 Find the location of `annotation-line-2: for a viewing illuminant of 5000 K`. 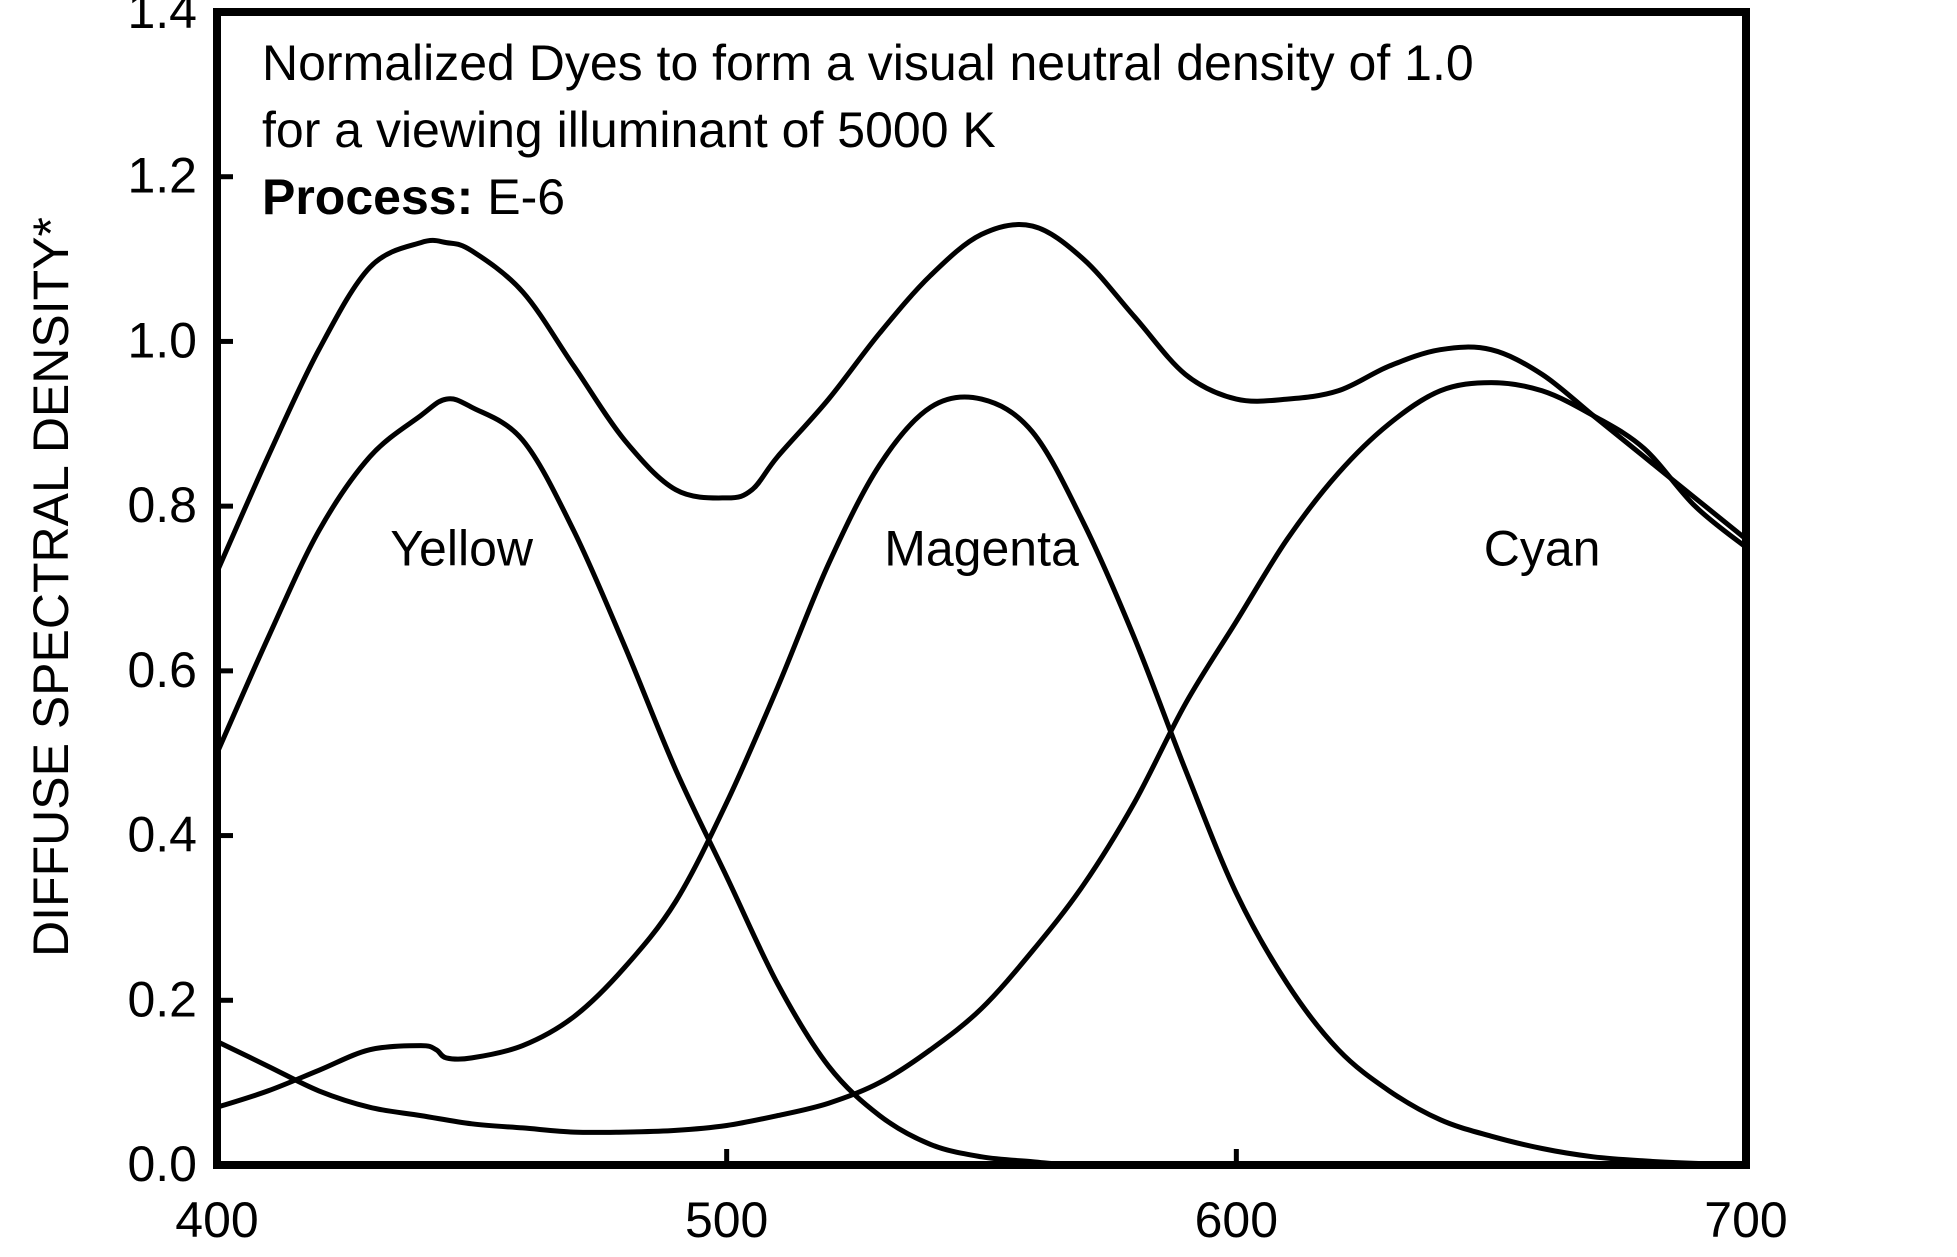

annotation-line-2: for a viewing illuminant of 5000 K is located at coordinates (629, 130).